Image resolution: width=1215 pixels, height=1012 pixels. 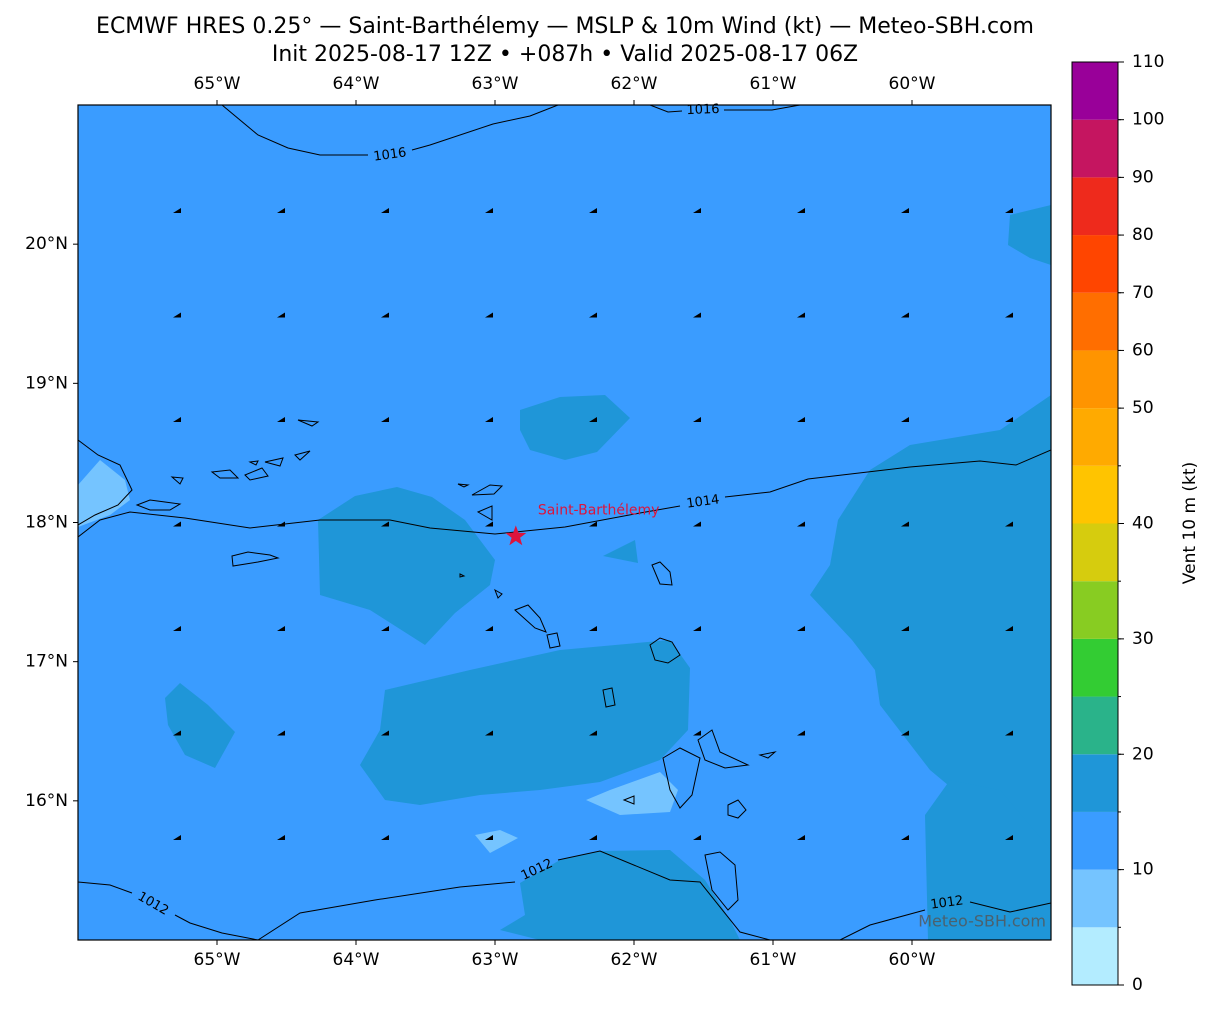 I want to click on contour-label: 1012, so click(x=947, y=902).